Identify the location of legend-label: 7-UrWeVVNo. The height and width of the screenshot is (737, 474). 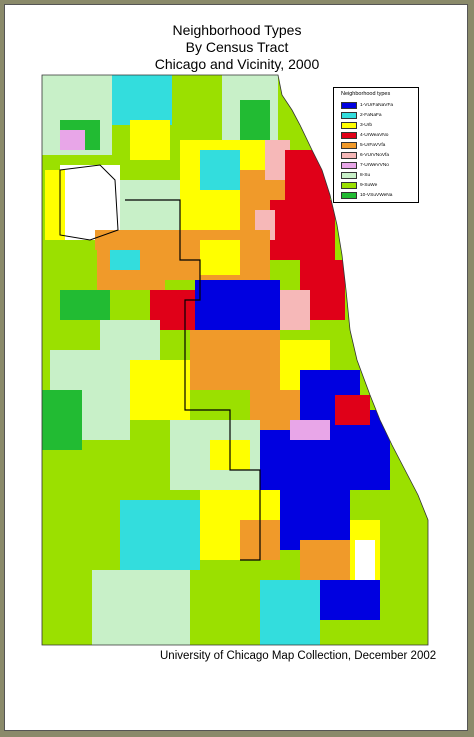
(374, 165).